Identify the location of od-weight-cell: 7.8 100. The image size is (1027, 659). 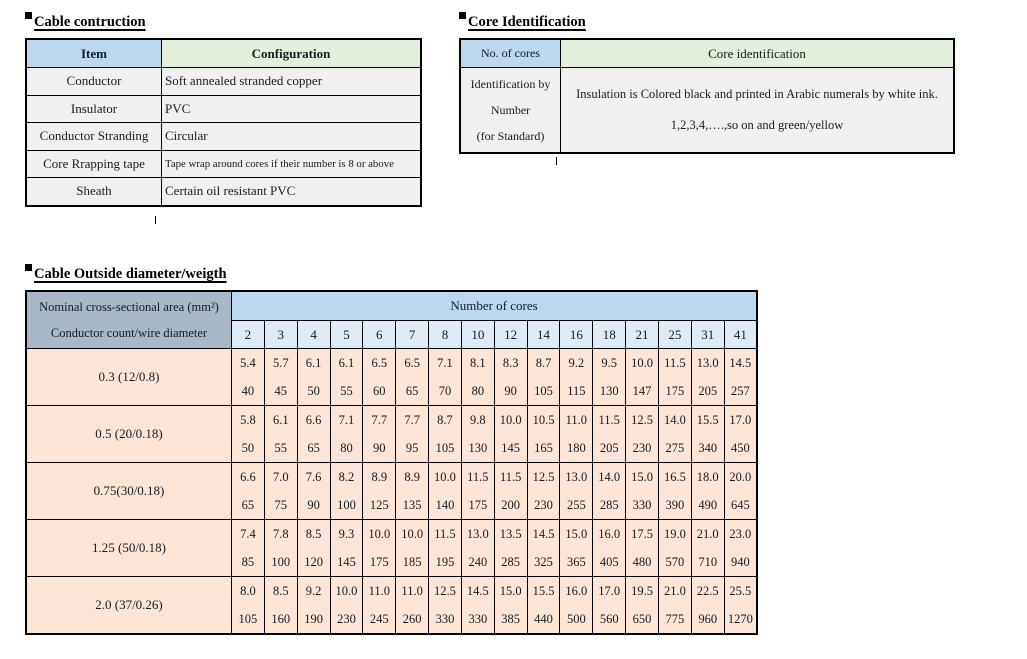
(280, 548).